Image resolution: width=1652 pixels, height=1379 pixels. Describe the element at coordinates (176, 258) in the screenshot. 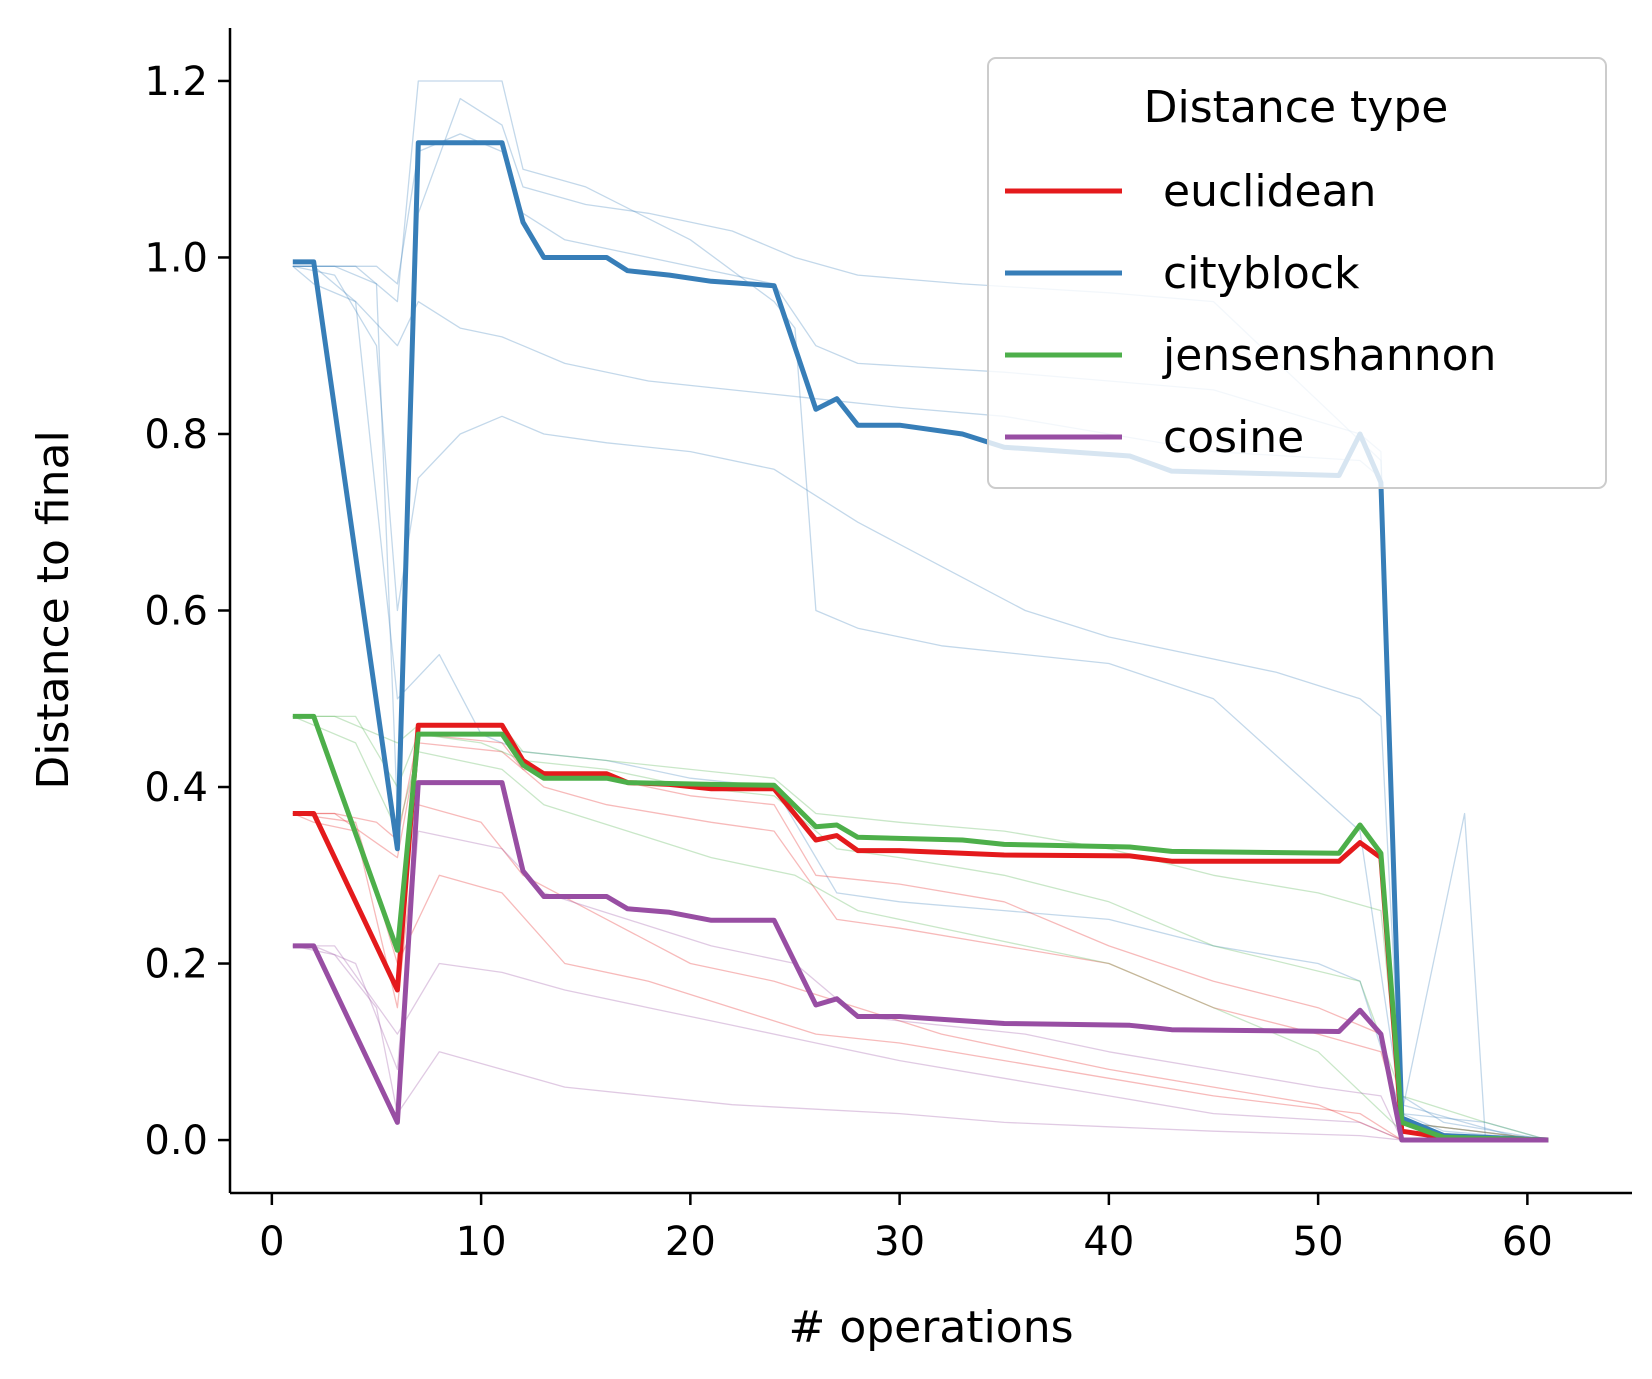

I see `y-tick-label: 1.0` at that location.